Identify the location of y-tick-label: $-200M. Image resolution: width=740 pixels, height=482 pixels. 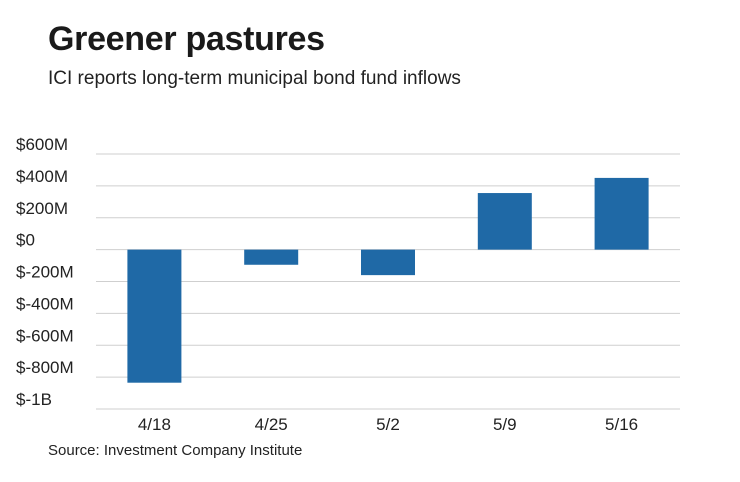
(45, 272).